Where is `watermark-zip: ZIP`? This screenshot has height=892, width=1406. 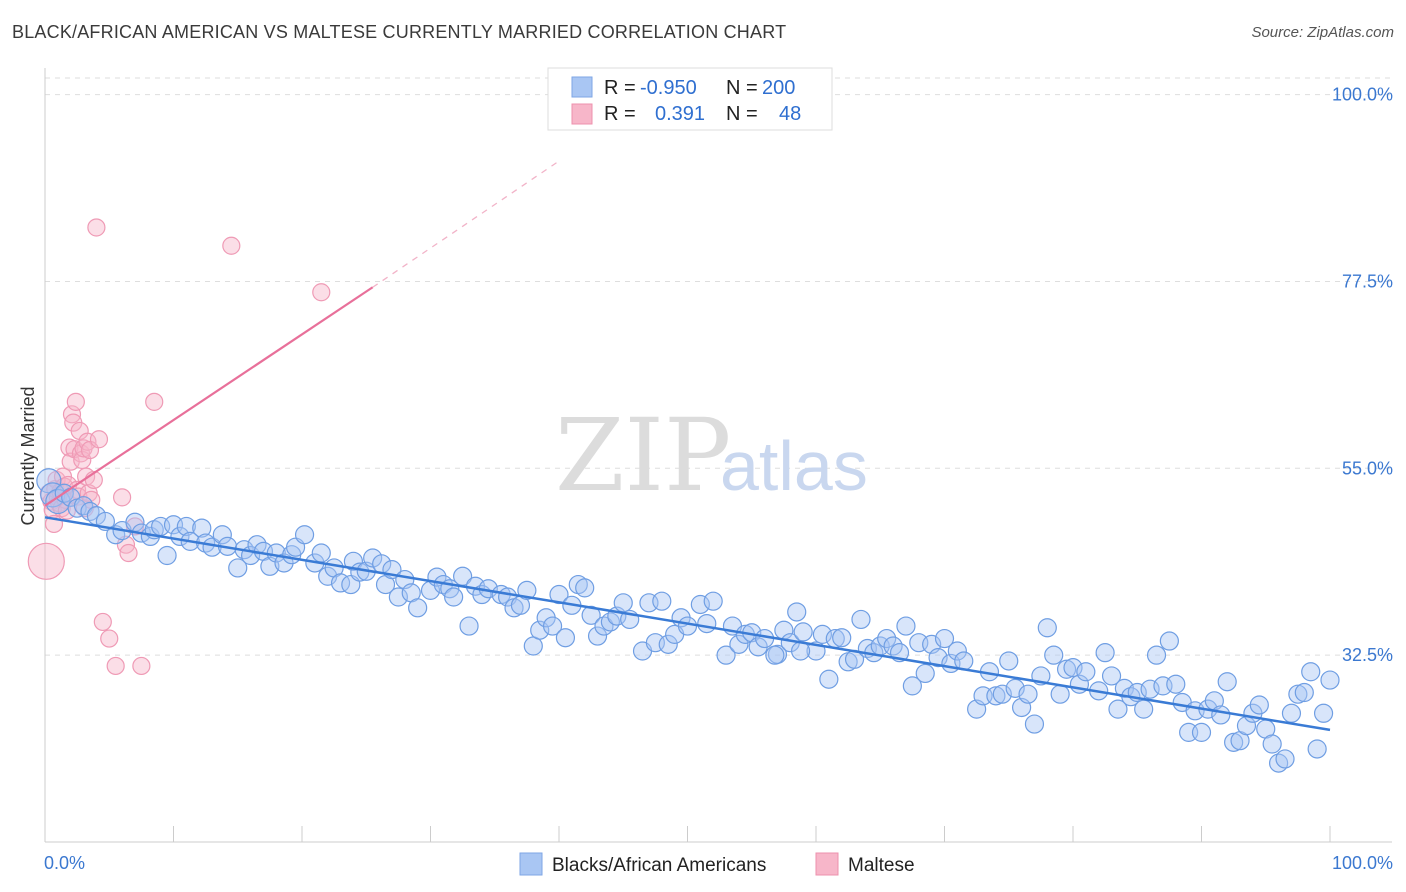
watermark-zip: ZIP is located at coordinates (643, 455).